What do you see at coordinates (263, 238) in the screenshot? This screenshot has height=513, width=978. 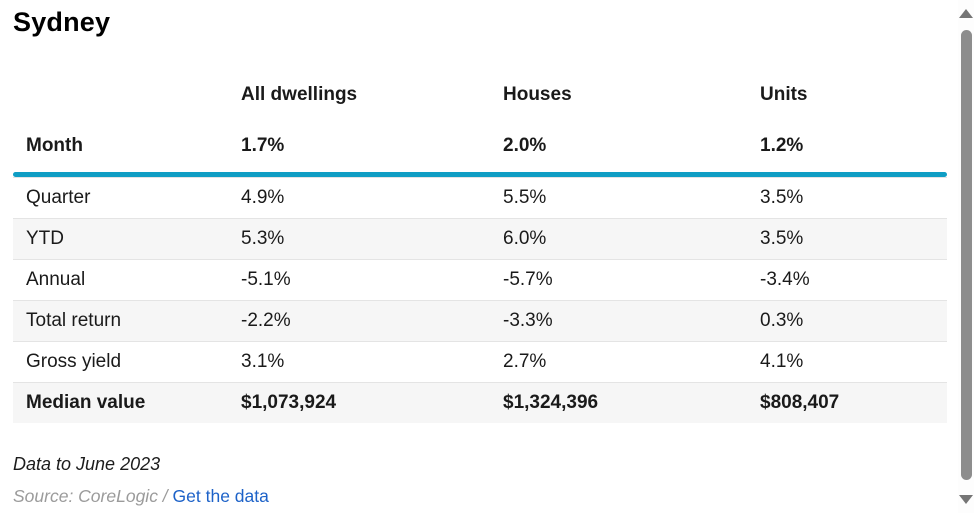 I see `cell-all-dwellings: 5.3%` at bounding box center [263, 238].